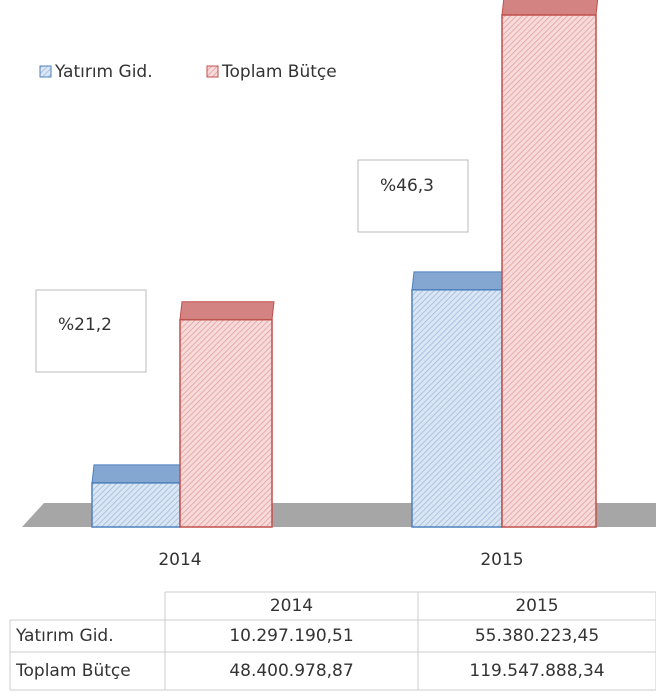 The width and height of the screenshot is (656, 699). Describe the element at coordinates (291, 671) in the screenshot. I see `table-cell: 48.400.978,87` at that location.